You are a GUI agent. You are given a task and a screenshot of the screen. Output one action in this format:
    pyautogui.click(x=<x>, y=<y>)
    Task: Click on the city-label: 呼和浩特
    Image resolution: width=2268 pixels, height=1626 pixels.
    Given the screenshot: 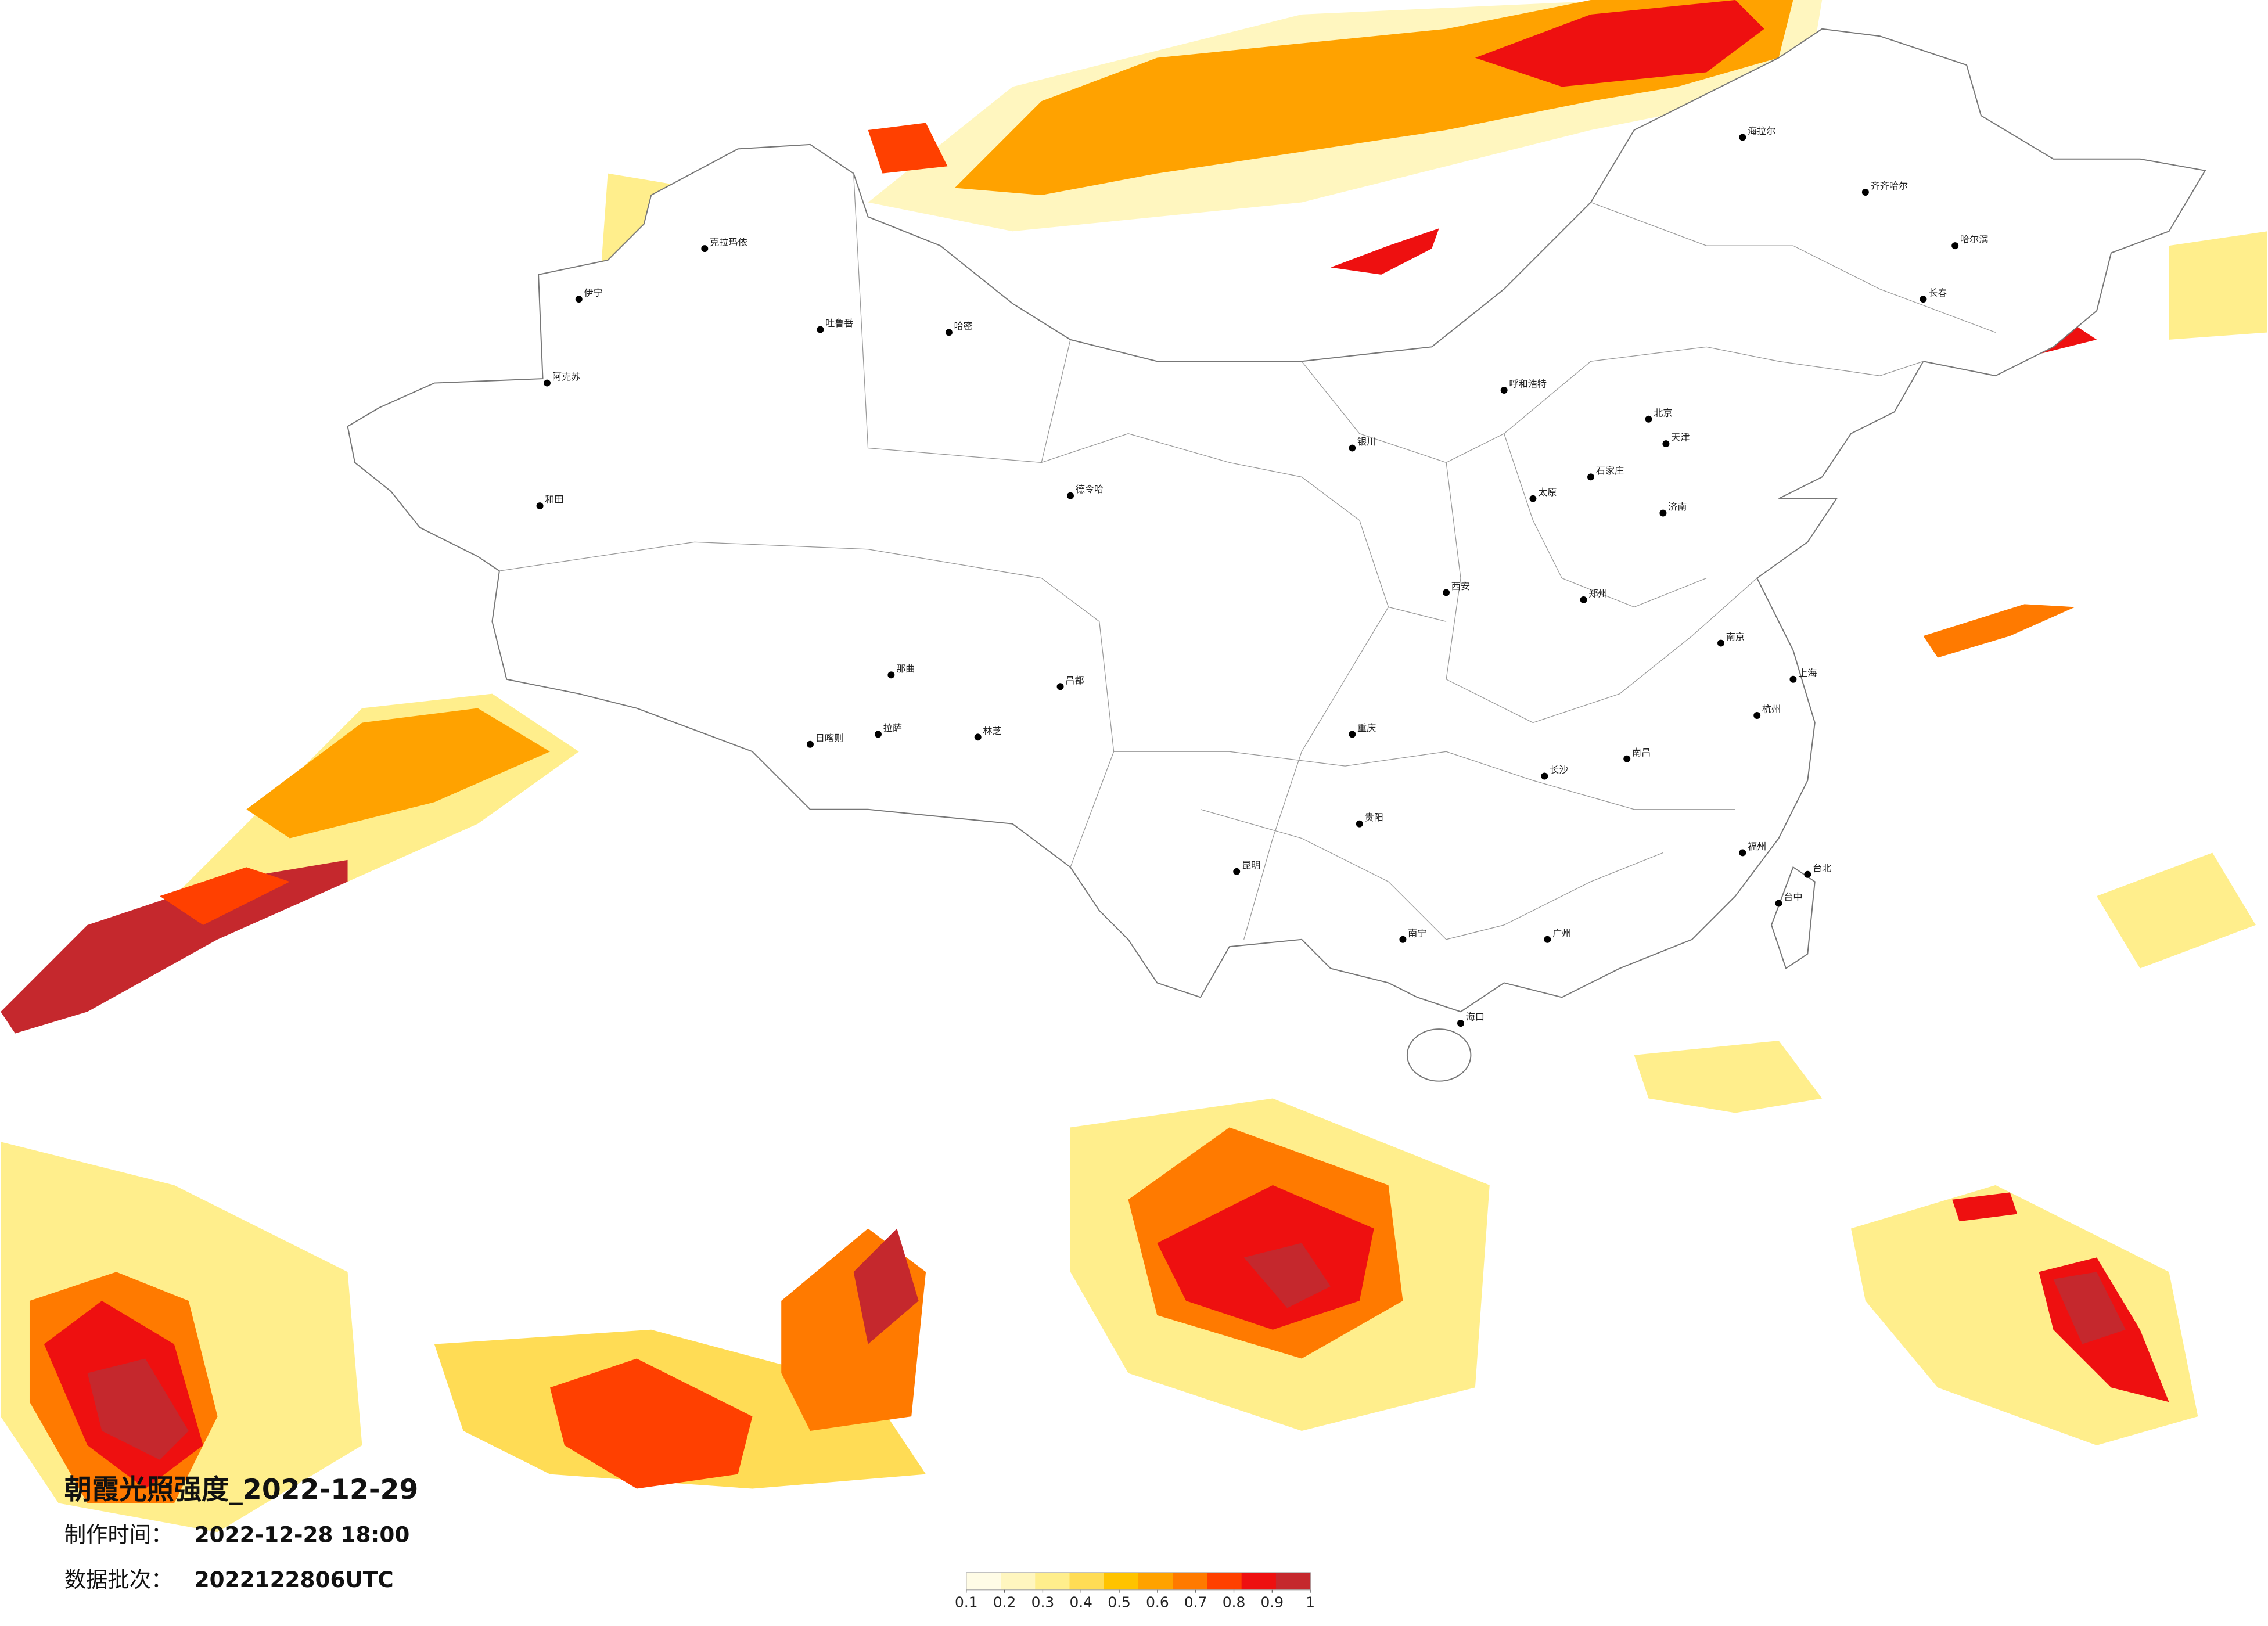 What is the action you would take?
    pyautogui.click(x=1528, y=384)
    